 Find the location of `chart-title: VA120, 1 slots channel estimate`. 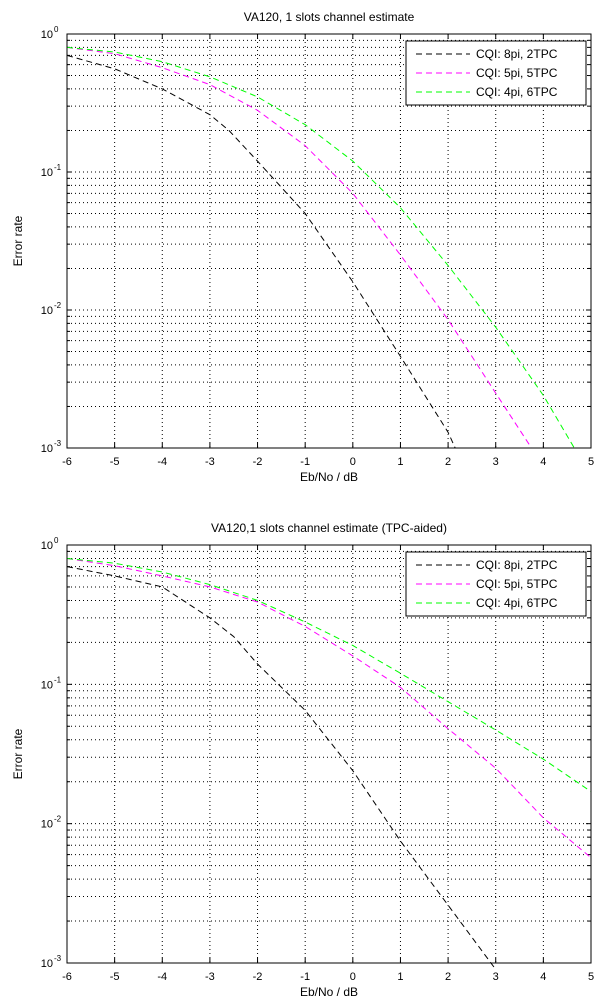

chart-title: VA120, 1 slots channel estimate is located at coordinates (329, 17).